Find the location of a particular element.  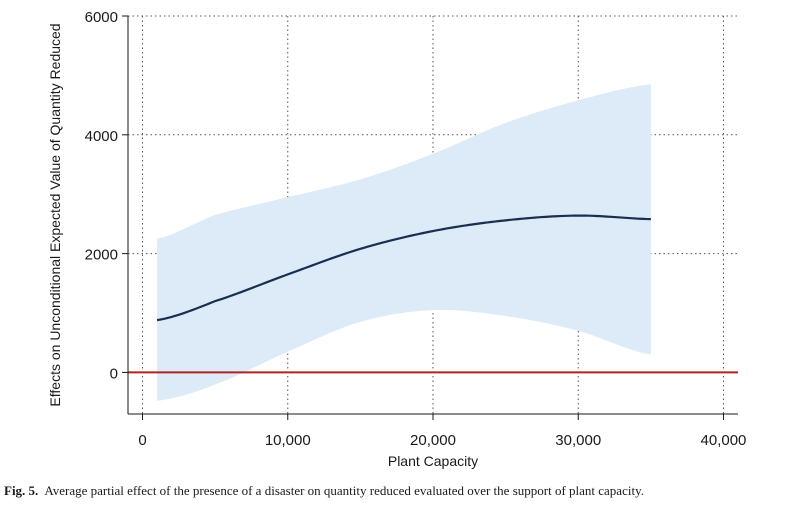

y-tick-label: 2000 is located at coordinates (101, 255).